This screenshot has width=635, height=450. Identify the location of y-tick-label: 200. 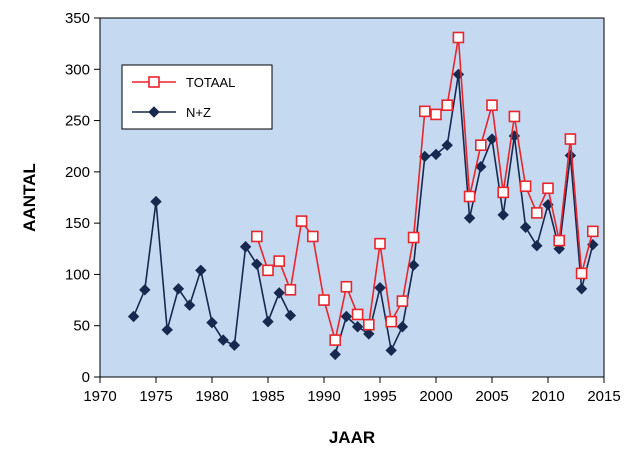
(77, 172).